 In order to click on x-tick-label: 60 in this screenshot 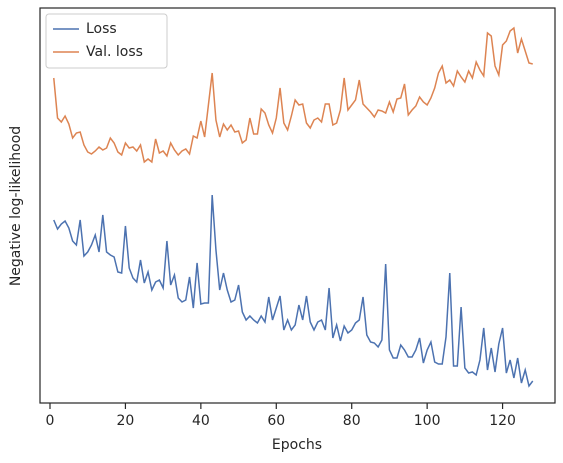, I will do `click(276, 421)`.